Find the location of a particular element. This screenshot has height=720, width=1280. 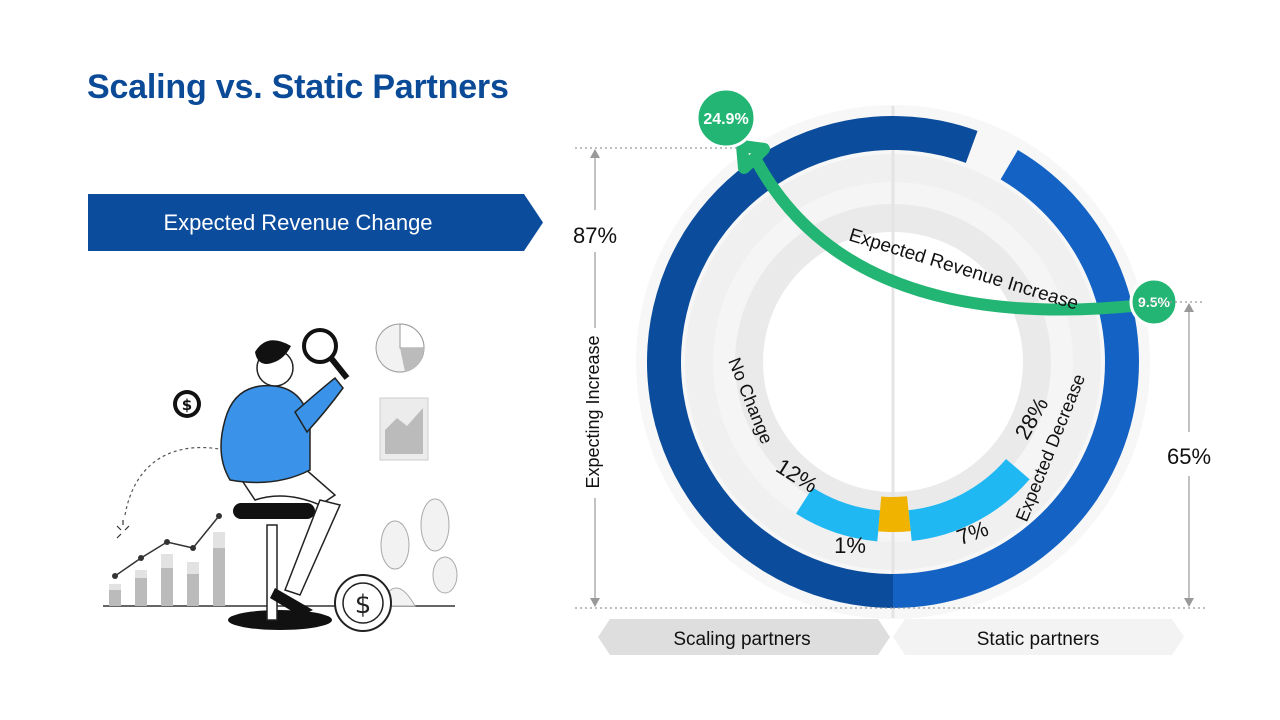

scaling-partners-tab is located at coordinates (744, 637).